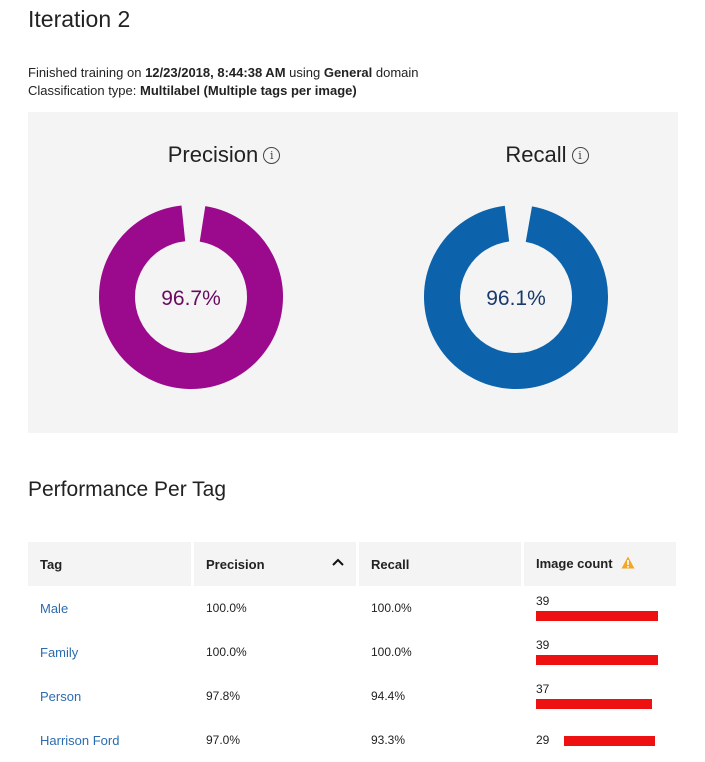 The width and height of the screenshot is (705, 762). I want to click on training-mid: using, so click(304, 72).